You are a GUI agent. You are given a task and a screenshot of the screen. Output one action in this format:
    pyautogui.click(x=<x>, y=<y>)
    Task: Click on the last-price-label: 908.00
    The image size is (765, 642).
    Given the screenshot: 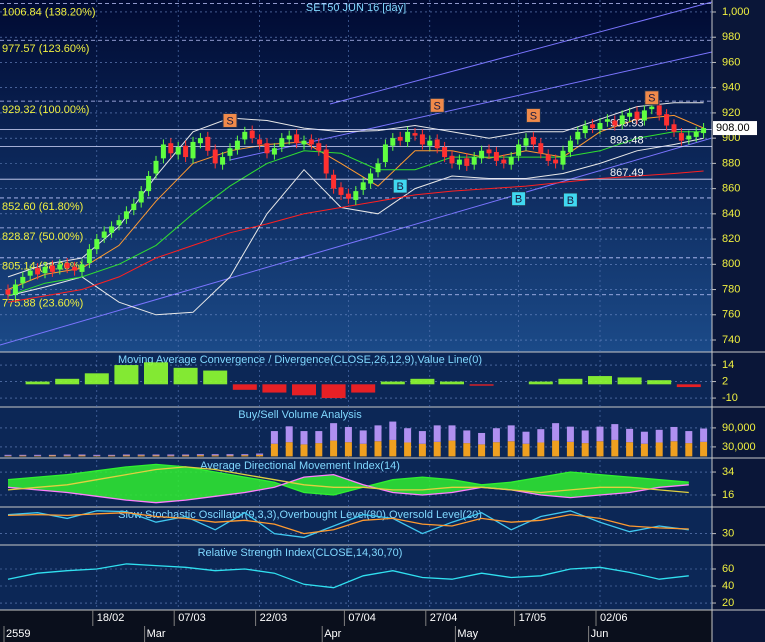 What is the action you would take?
    pyautogui.click(x=733, y=128)
    